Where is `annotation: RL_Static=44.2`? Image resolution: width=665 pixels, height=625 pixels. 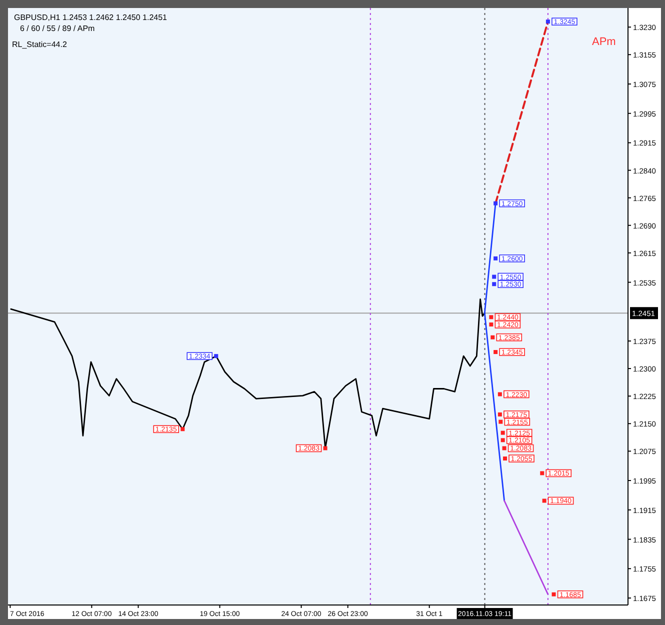 annotation: RL_Static=44.2 is located at coordinates (40, 44).